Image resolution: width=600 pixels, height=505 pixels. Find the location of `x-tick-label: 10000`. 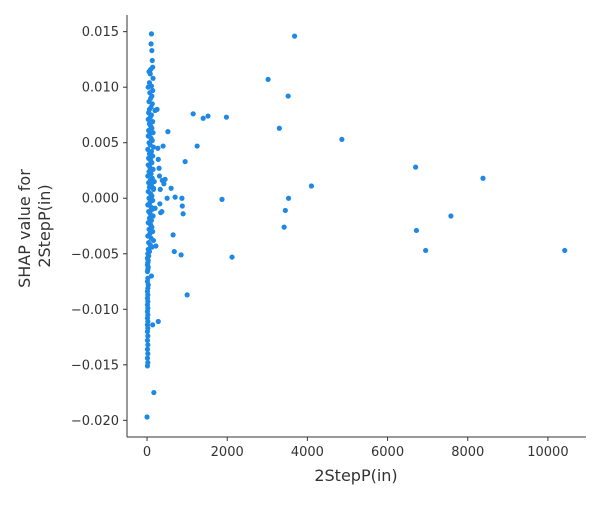

x-tick-label: 10000 is located at coordinates (547, 452).